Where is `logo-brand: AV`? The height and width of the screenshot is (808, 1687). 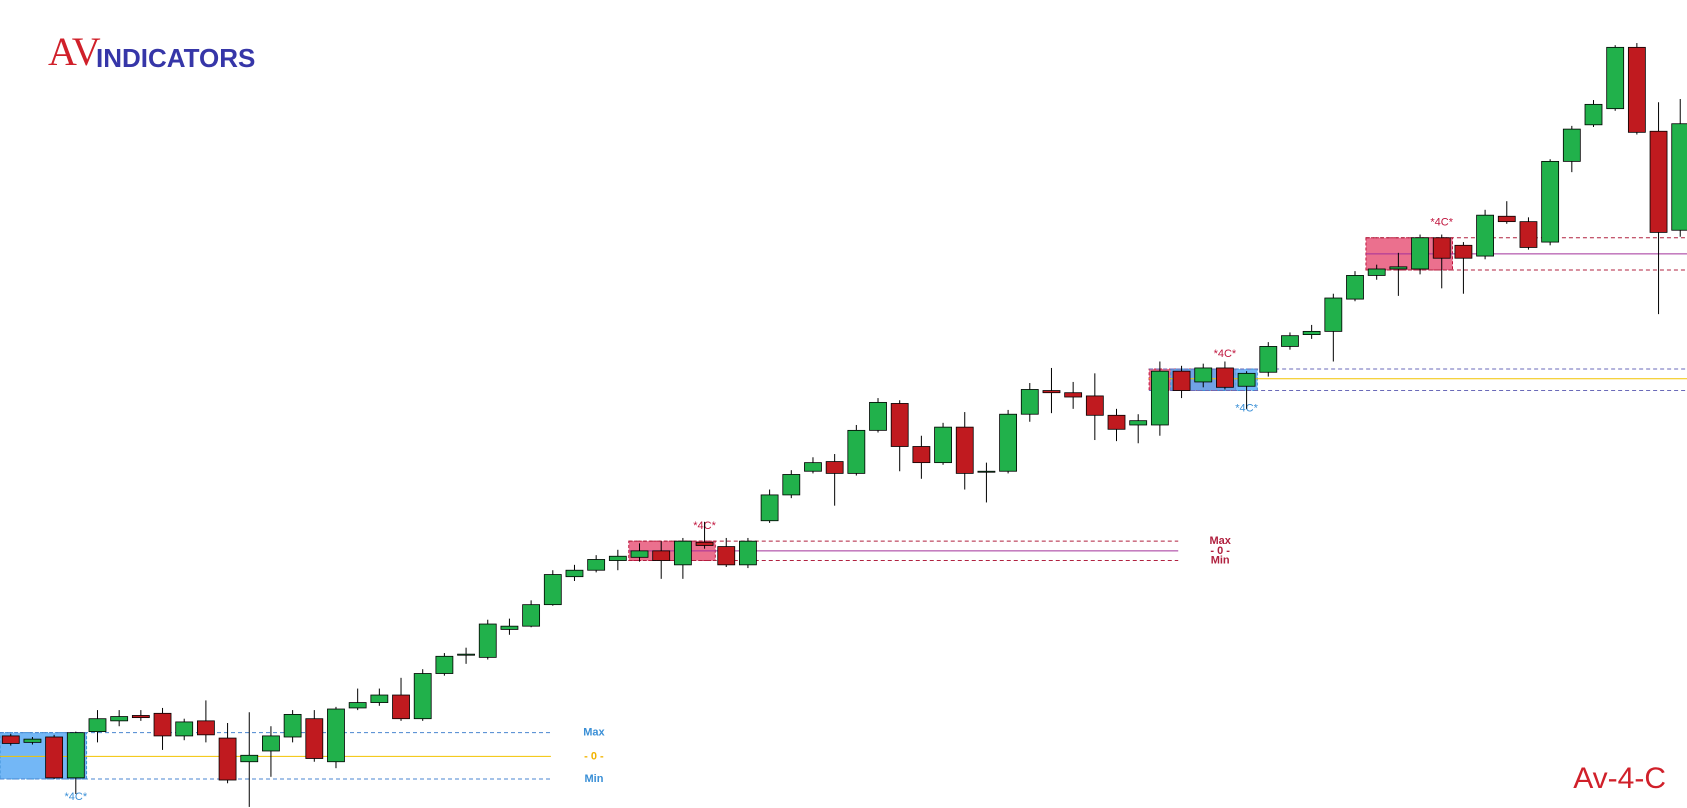
logo-brand: AV is located at coordinates (74, 51).